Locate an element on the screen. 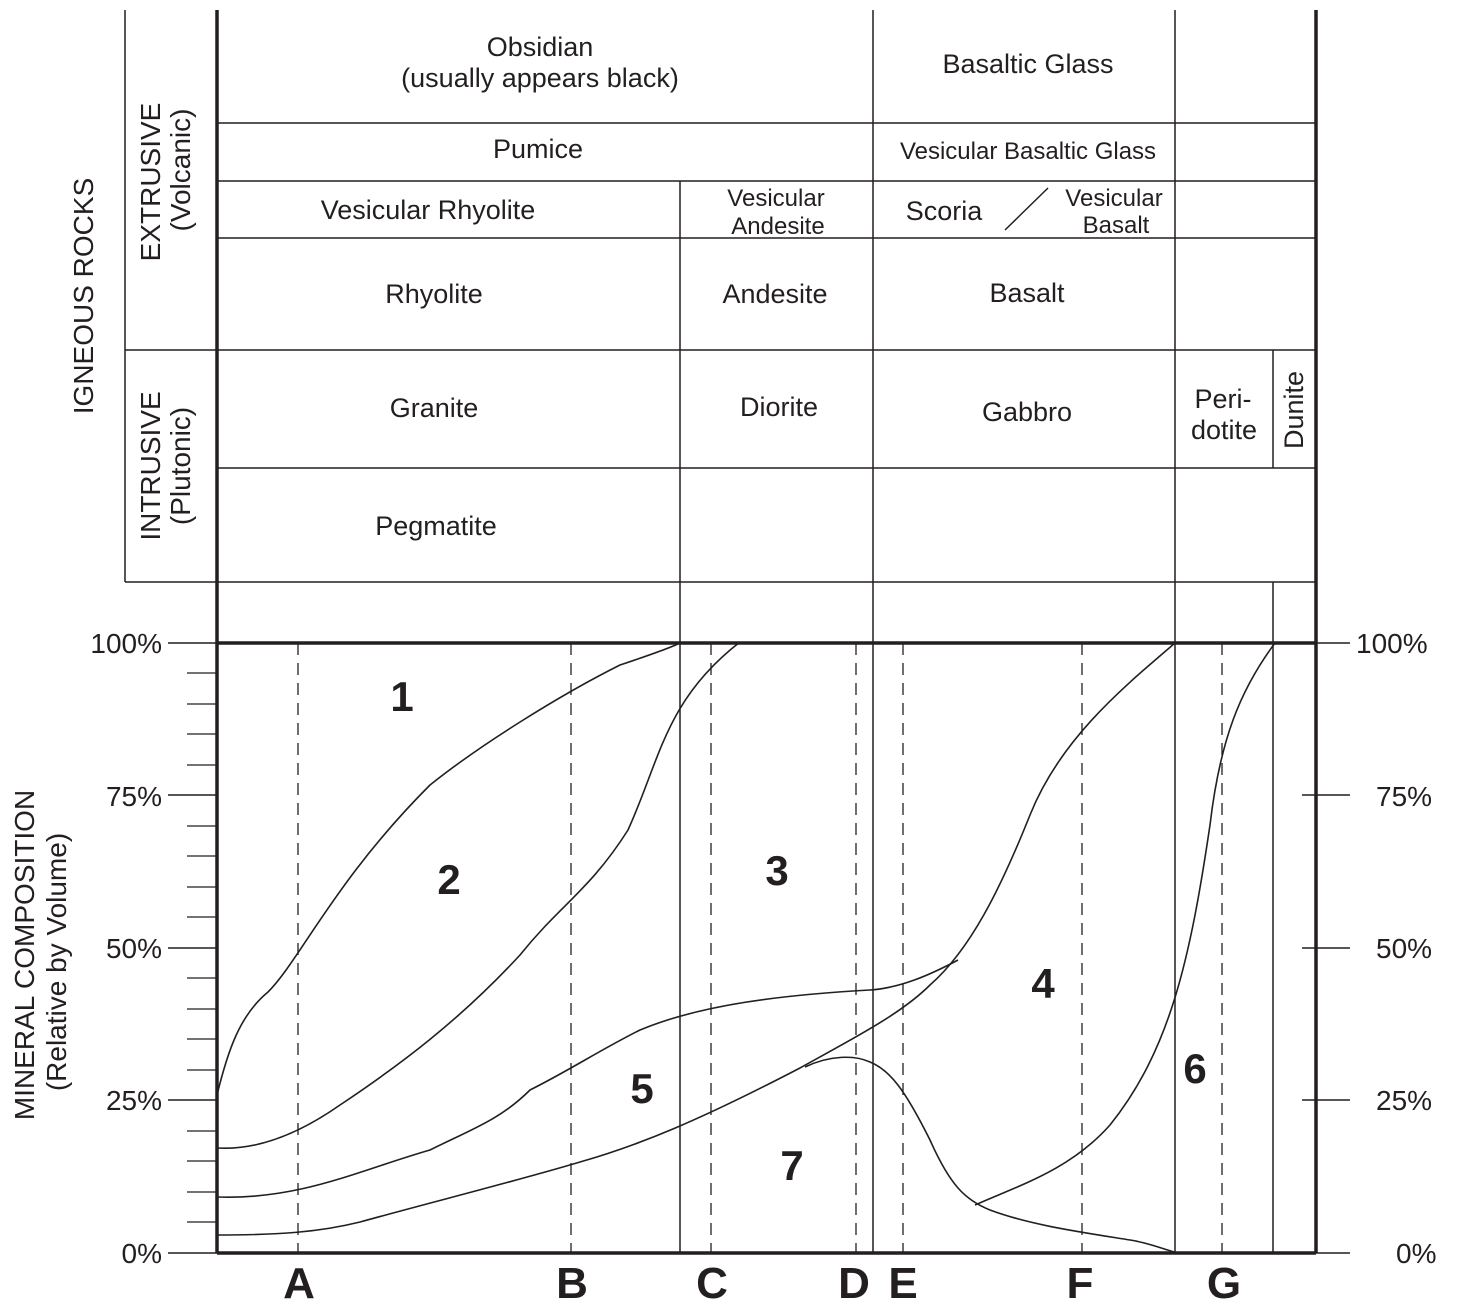 This screenshot has width=1461, height=1305. extrusive-label: EXTRUSIVE is located at coordinates (150, 182).